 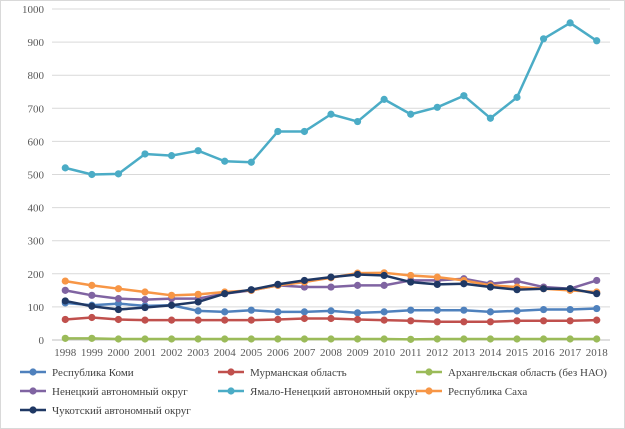 I want to click on x-tick-label: 2016, so click(x=544, y=353).